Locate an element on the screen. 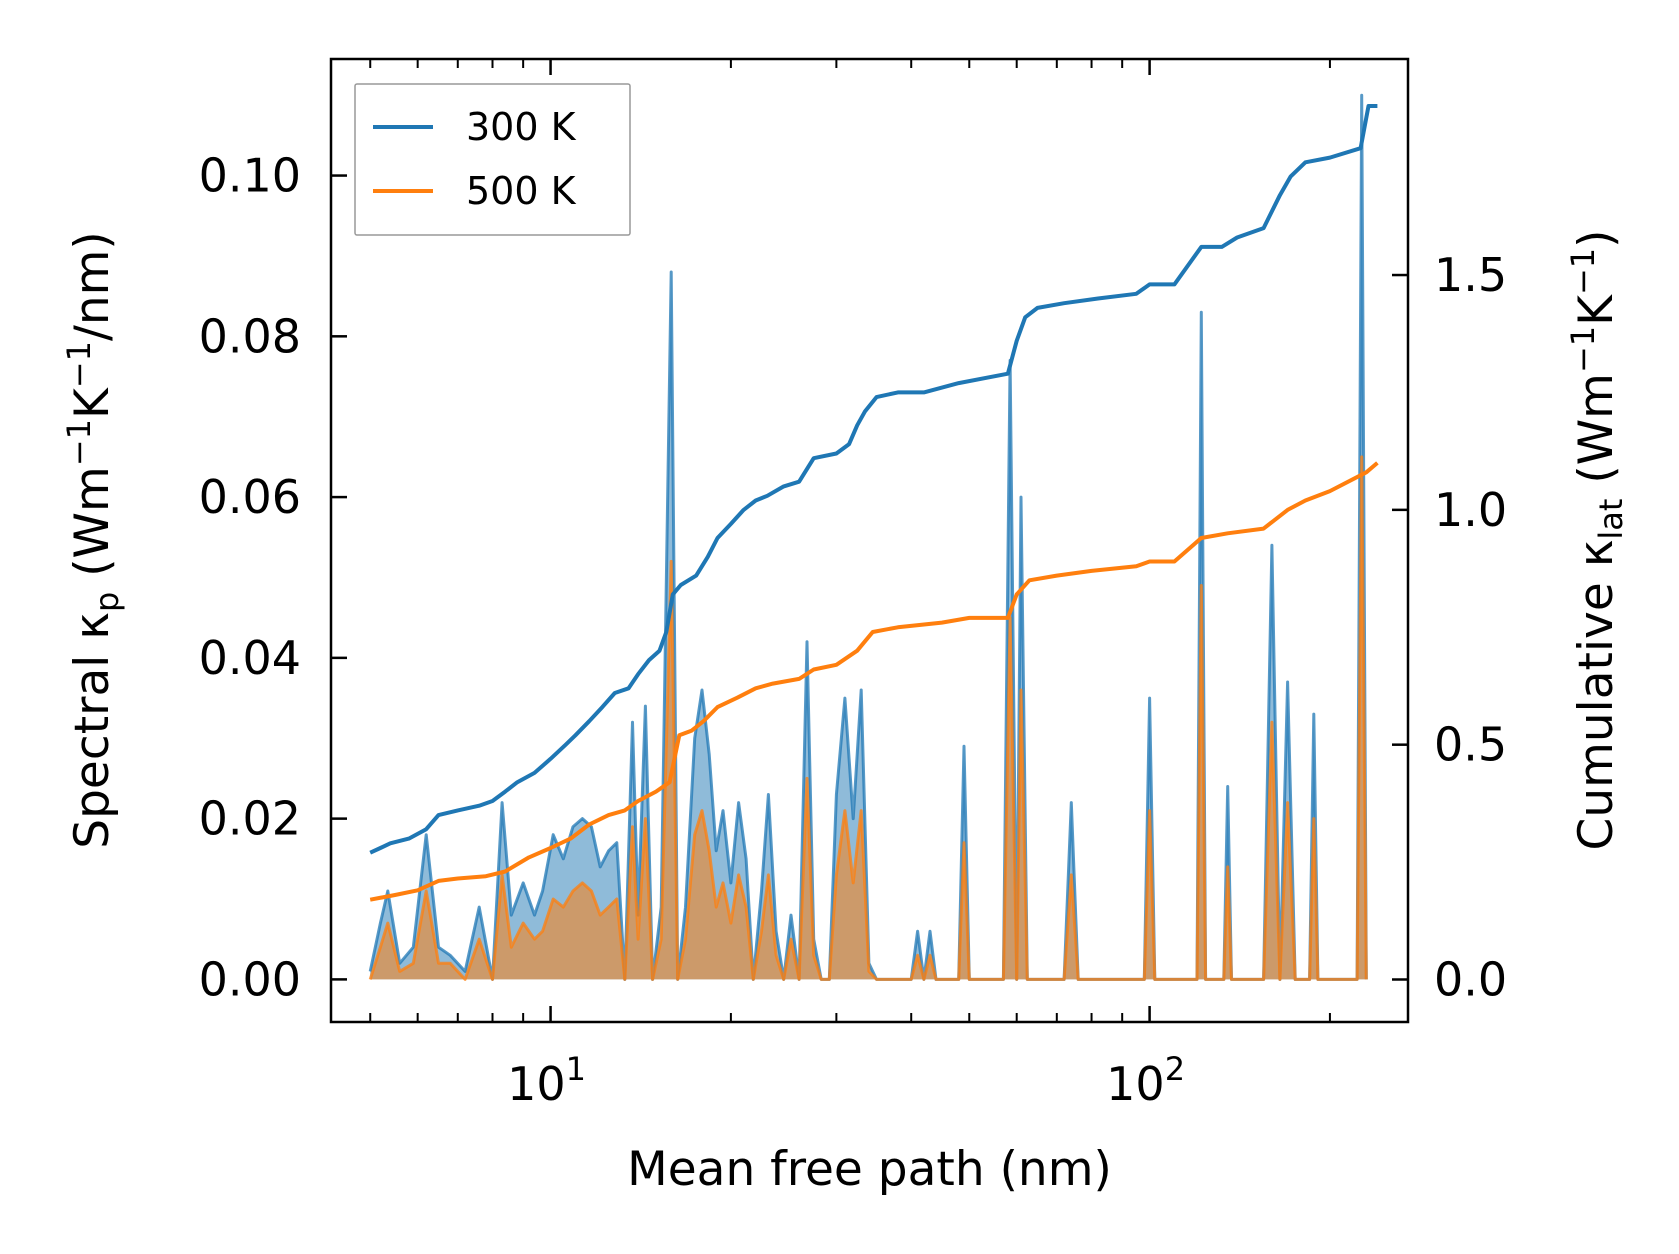 This screenshot has width=1679, height=1254. legend: 300 K 500 K is located at coordinates (492, 159).